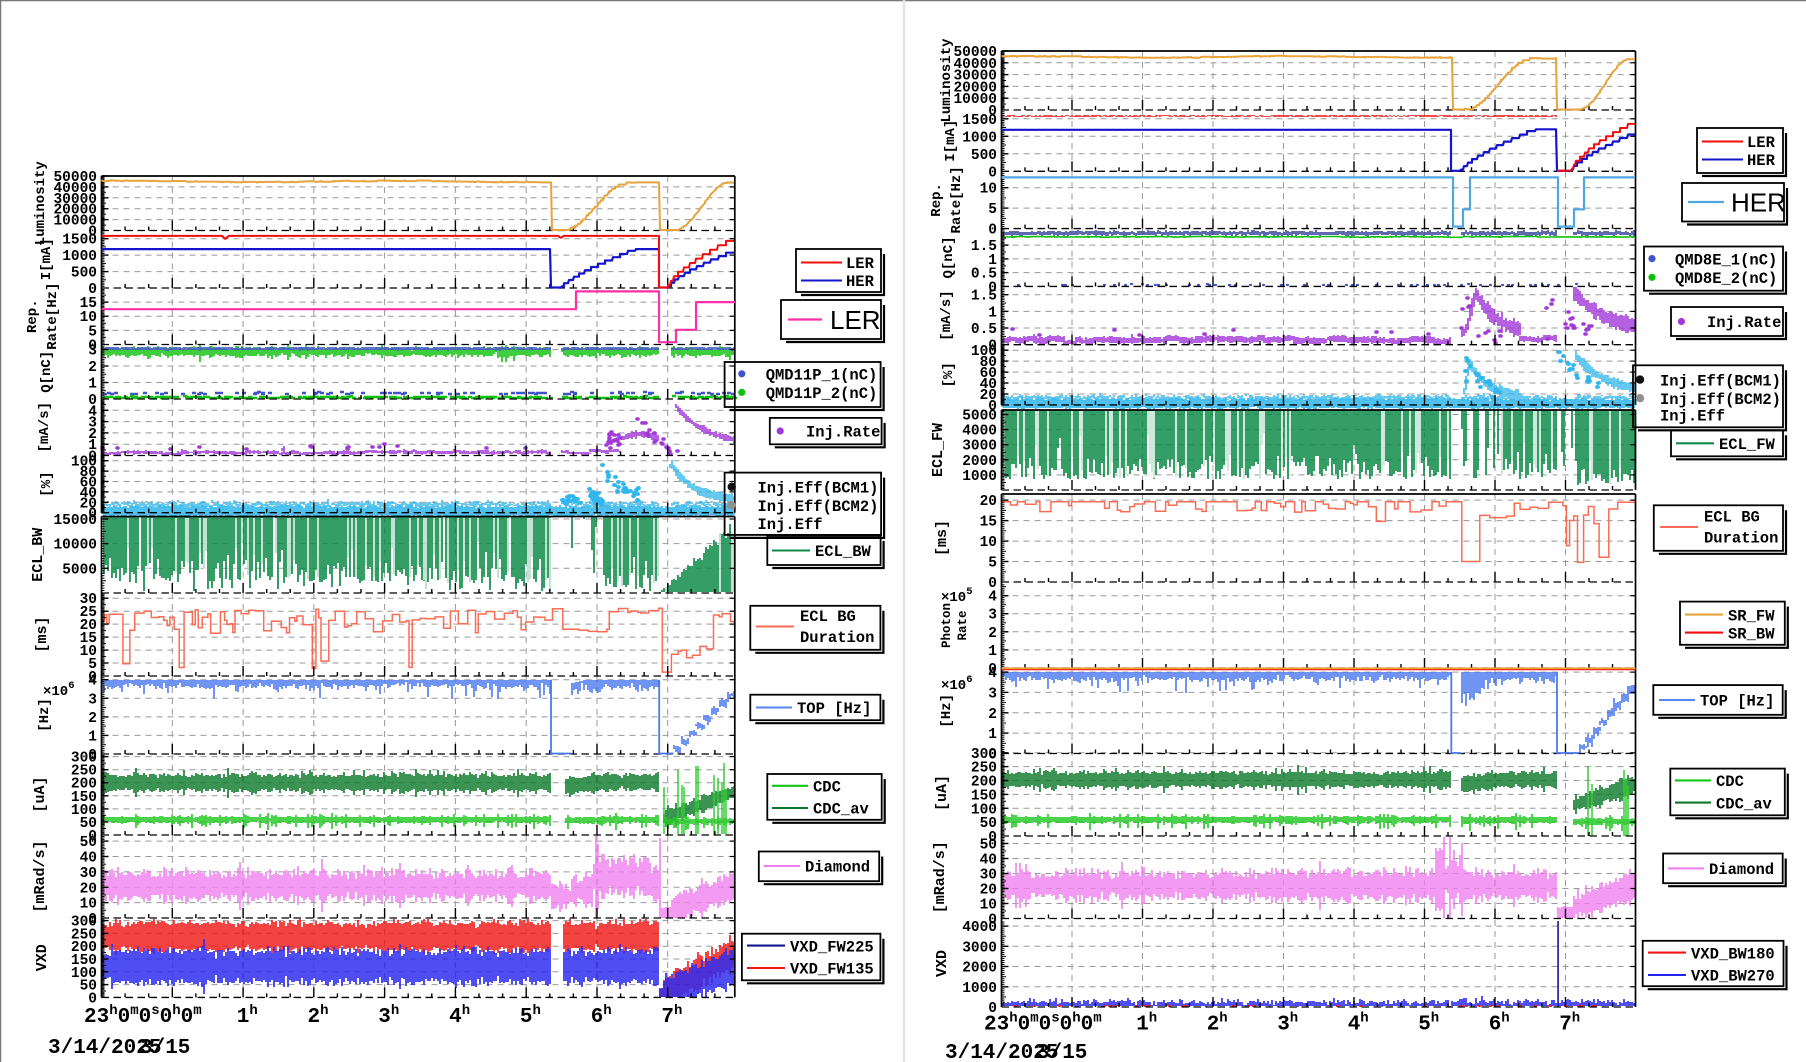  What do you see at coordinates (104, 1048) in the screenshot?
I see `svg-text: 3/14/2025` at bounding box center [104, 1048].